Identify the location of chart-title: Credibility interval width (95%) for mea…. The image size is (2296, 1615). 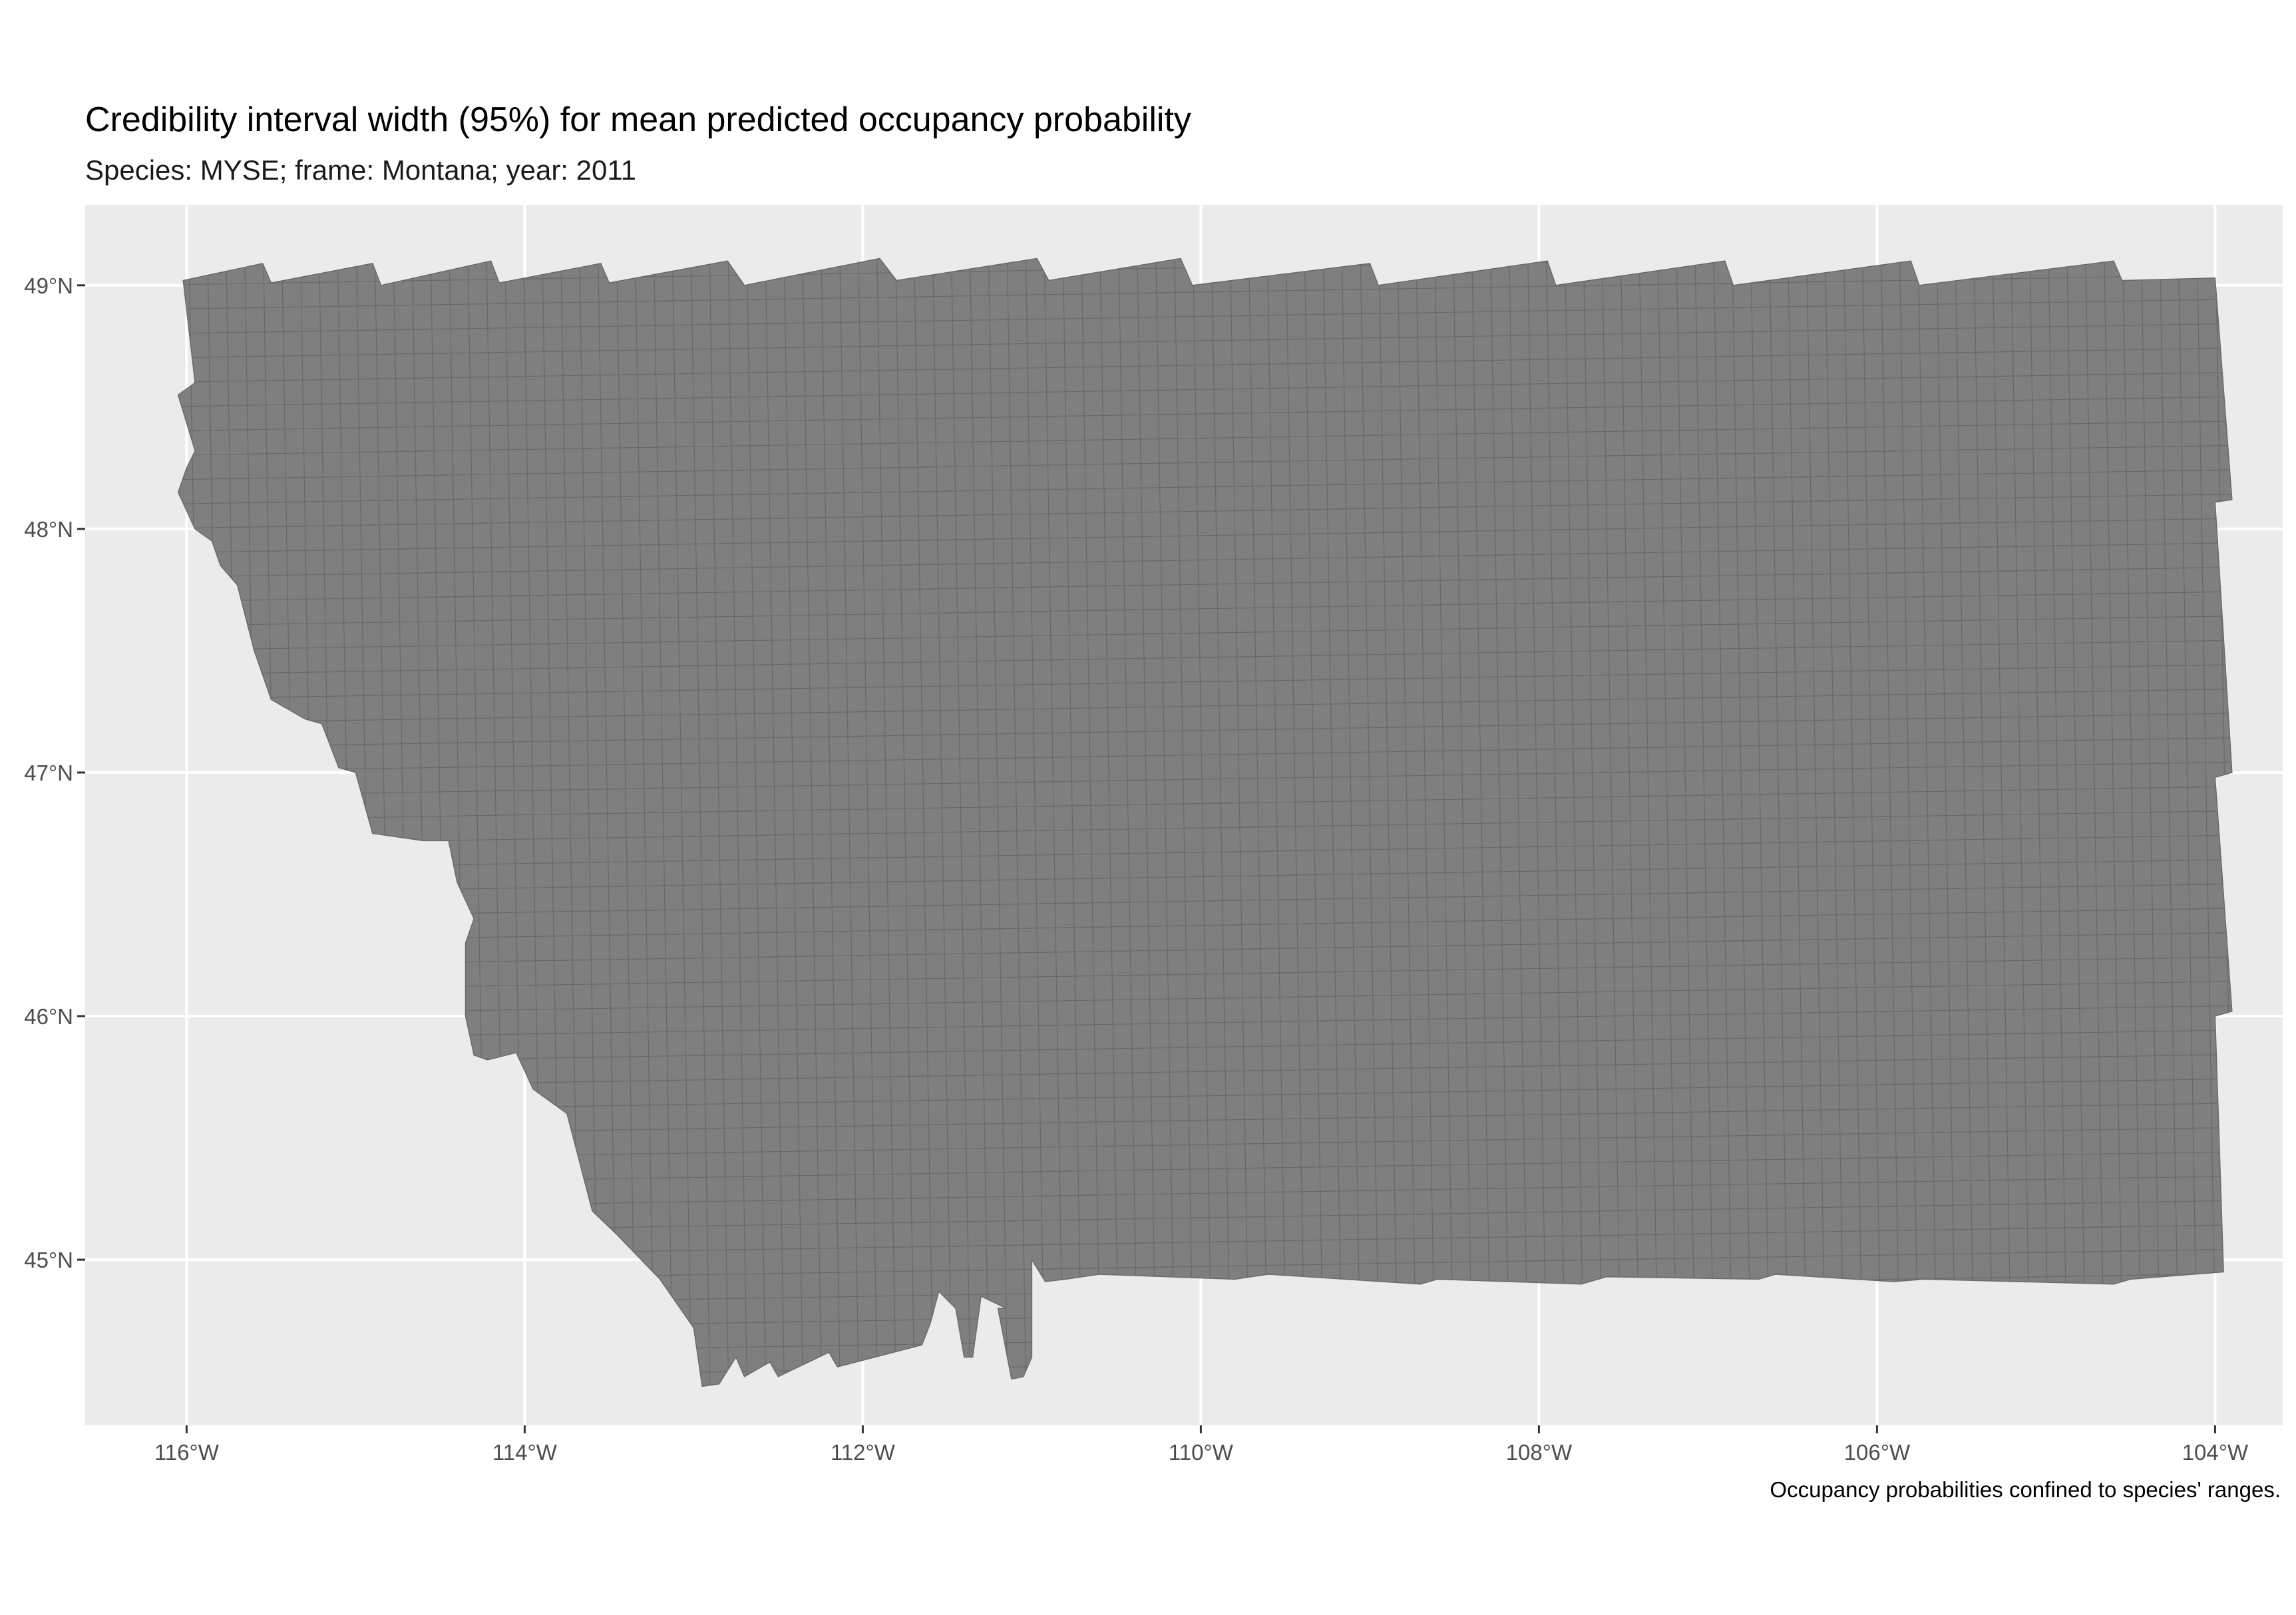
(638, 119).